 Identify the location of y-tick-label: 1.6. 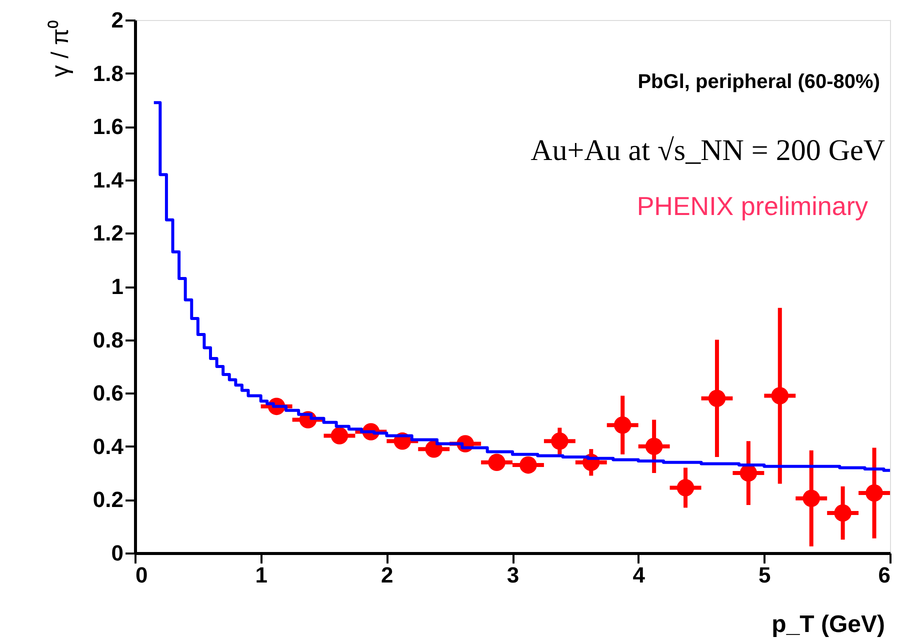
(108, 127).